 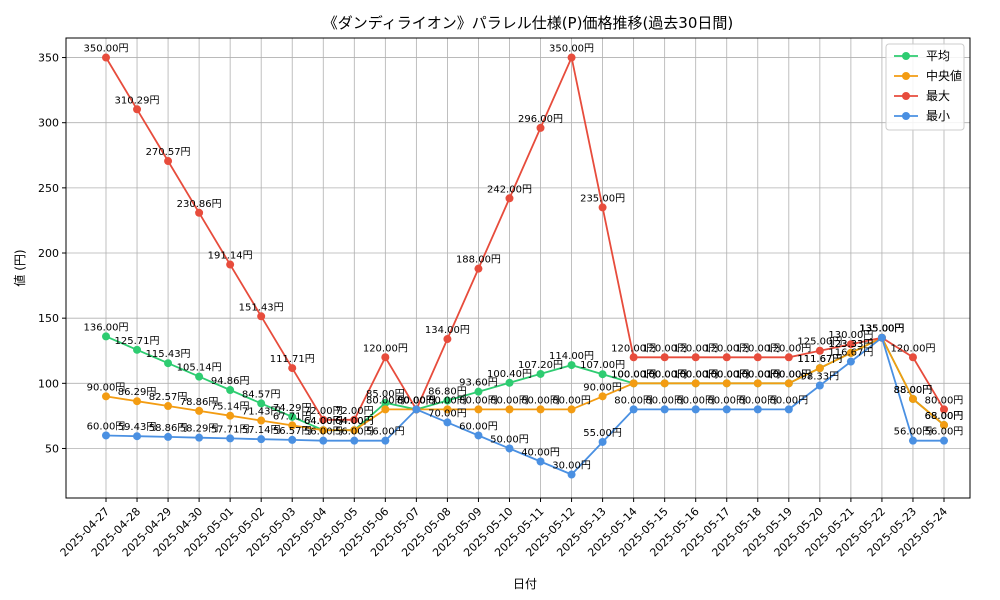 What do you see at coordinates (819, 342) in the screenshot?
I see `data-label: 125.00円` at bounding box center [819, 342].